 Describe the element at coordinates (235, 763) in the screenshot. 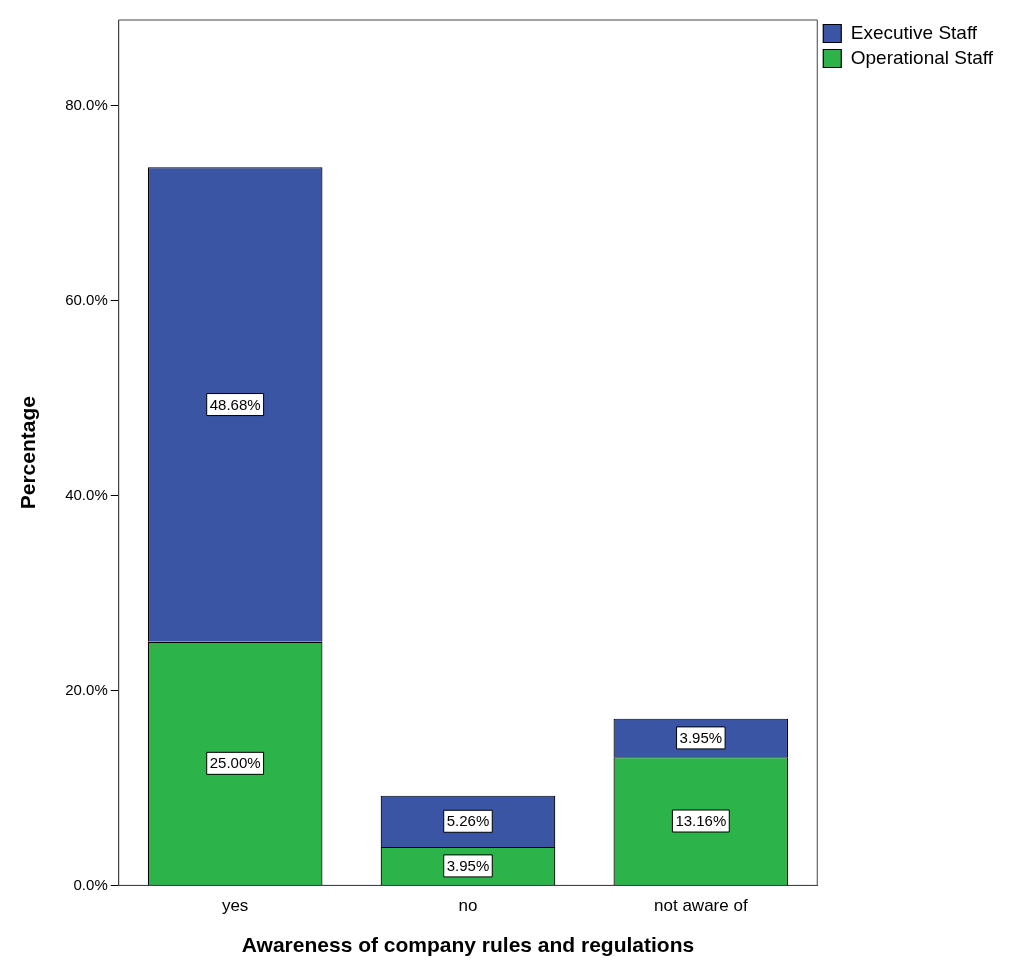

I see `data-label: 25.00%` at that location.